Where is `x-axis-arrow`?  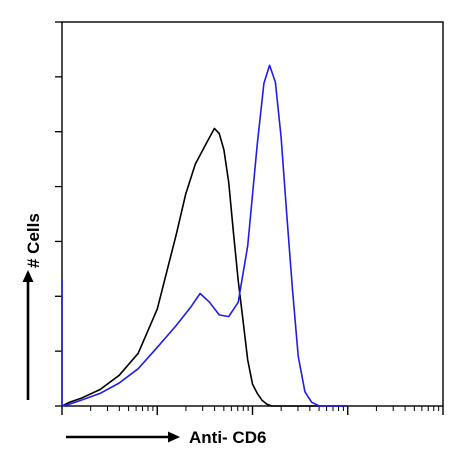 x-axis-arrow is located at coordinates (123, 437).